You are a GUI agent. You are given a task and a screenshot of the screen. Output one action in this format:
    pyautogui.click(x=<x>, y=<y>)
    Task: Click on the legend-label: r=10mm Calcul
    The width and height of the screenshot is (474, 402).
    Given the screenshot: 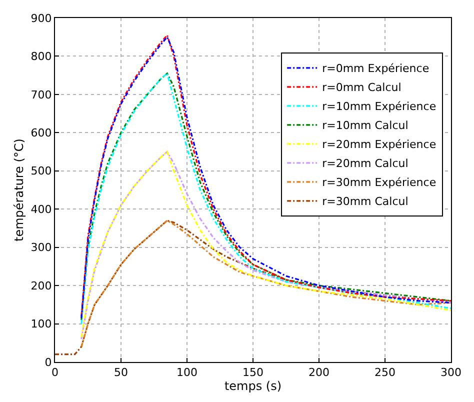 What is the action you would take?
    pyautogui.click(x=365, y=125)
    